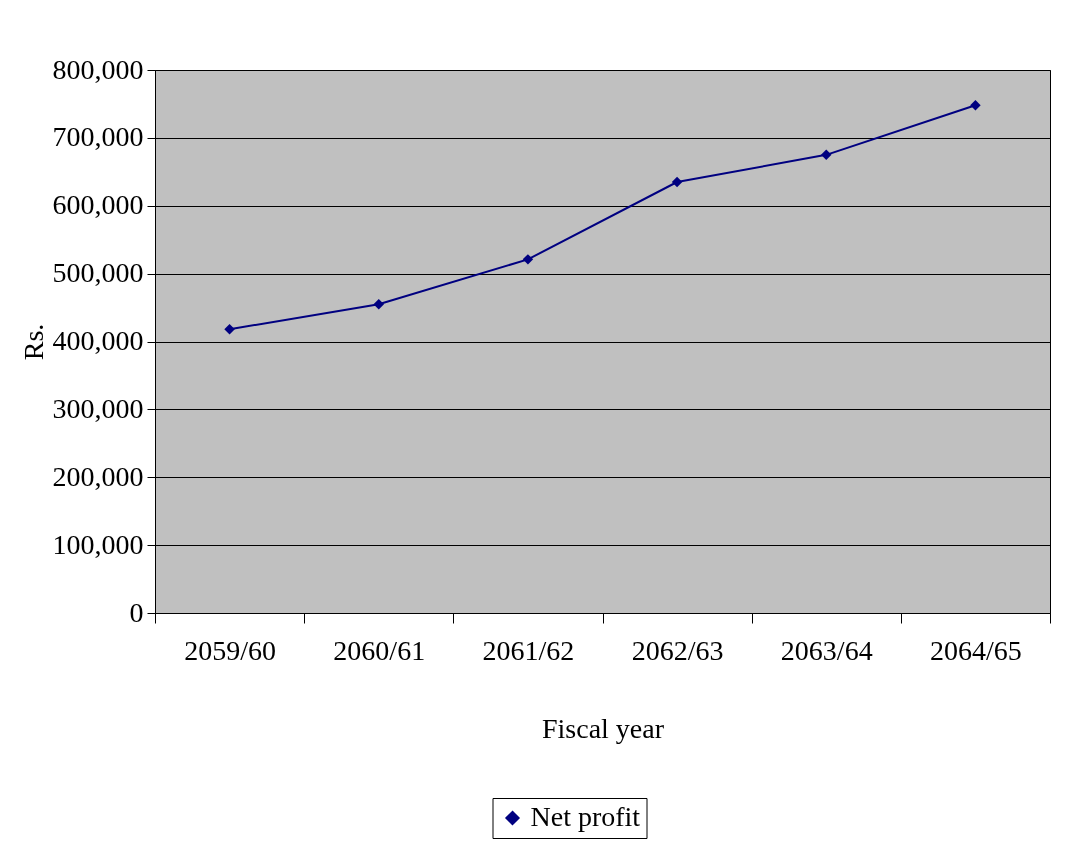  Describe the element at coordinates (33, 342) in the screenshot. I see `y-axis-title: Rs.` at that location.